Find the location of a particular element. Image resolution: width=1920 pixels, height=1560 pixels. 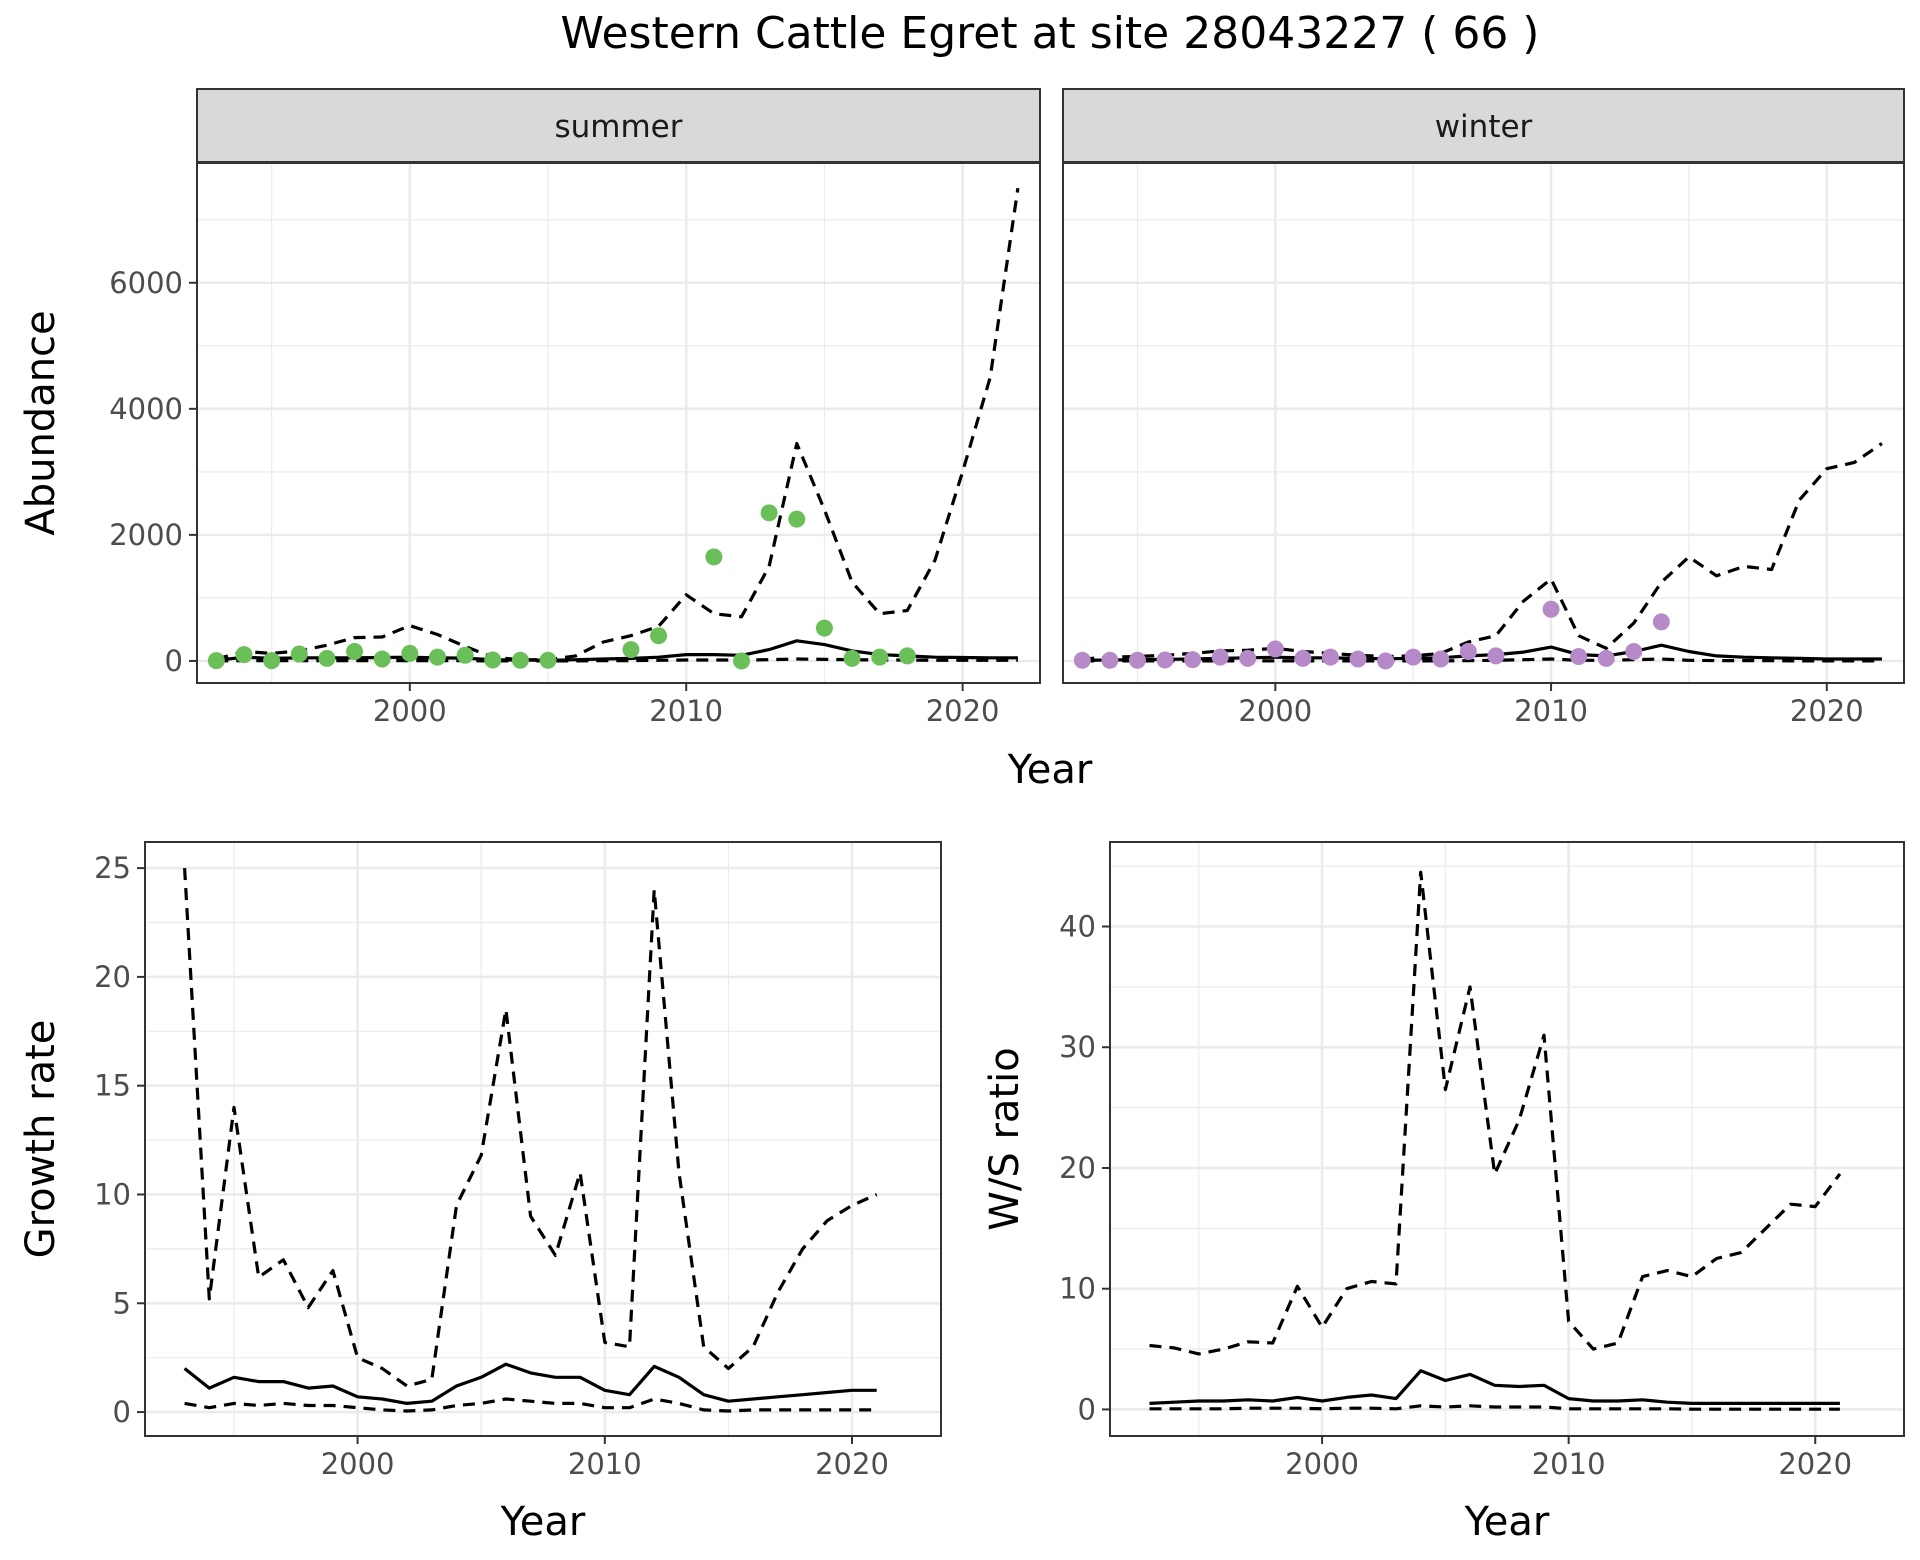

ratio-x-axis-title: Year is located at coordinates (1507, 1522).